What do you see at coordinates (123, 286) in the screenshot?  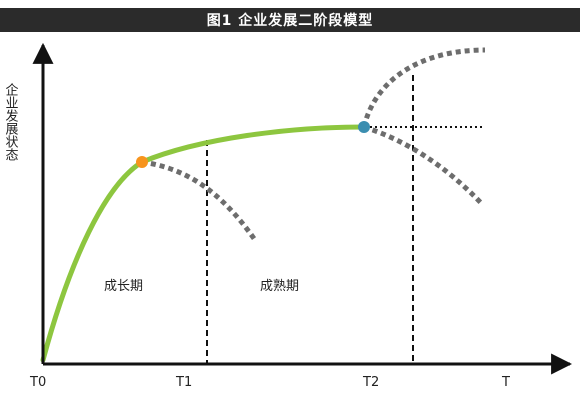 I see `phase-label-growth: 成长期` at bounding box center [123, 286].